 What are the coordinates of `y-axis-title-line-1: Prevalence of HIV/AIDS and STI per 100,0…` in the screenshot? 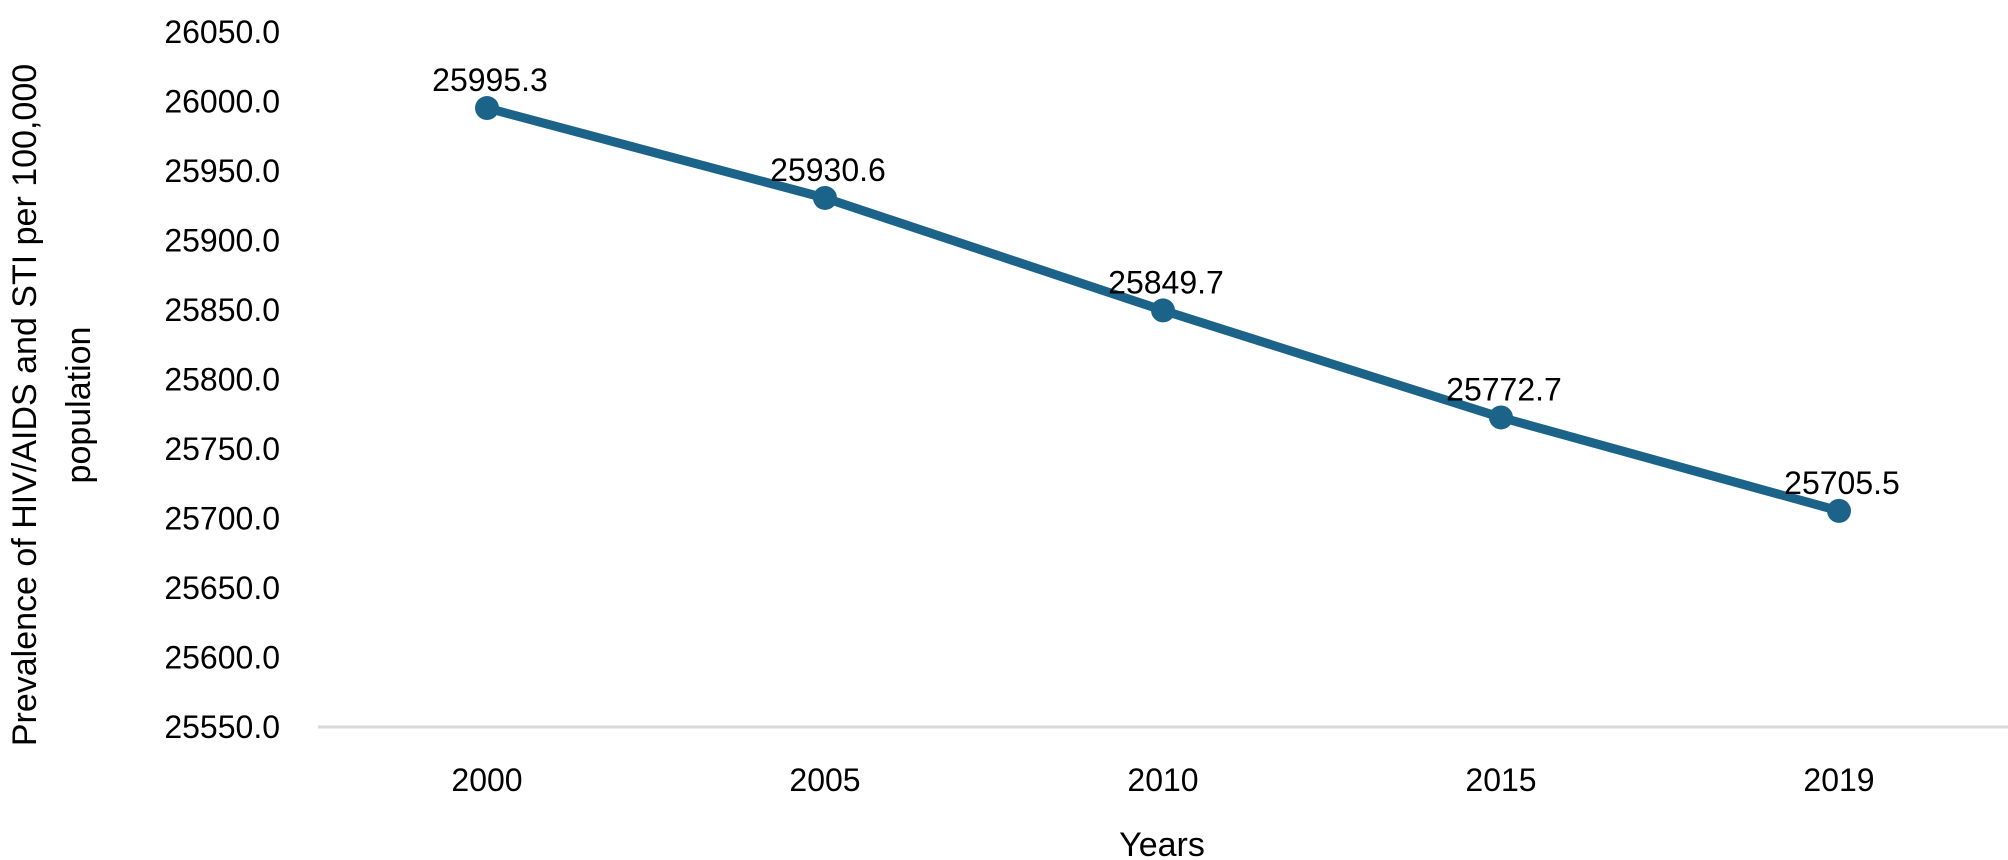 It's located at (25, 405).